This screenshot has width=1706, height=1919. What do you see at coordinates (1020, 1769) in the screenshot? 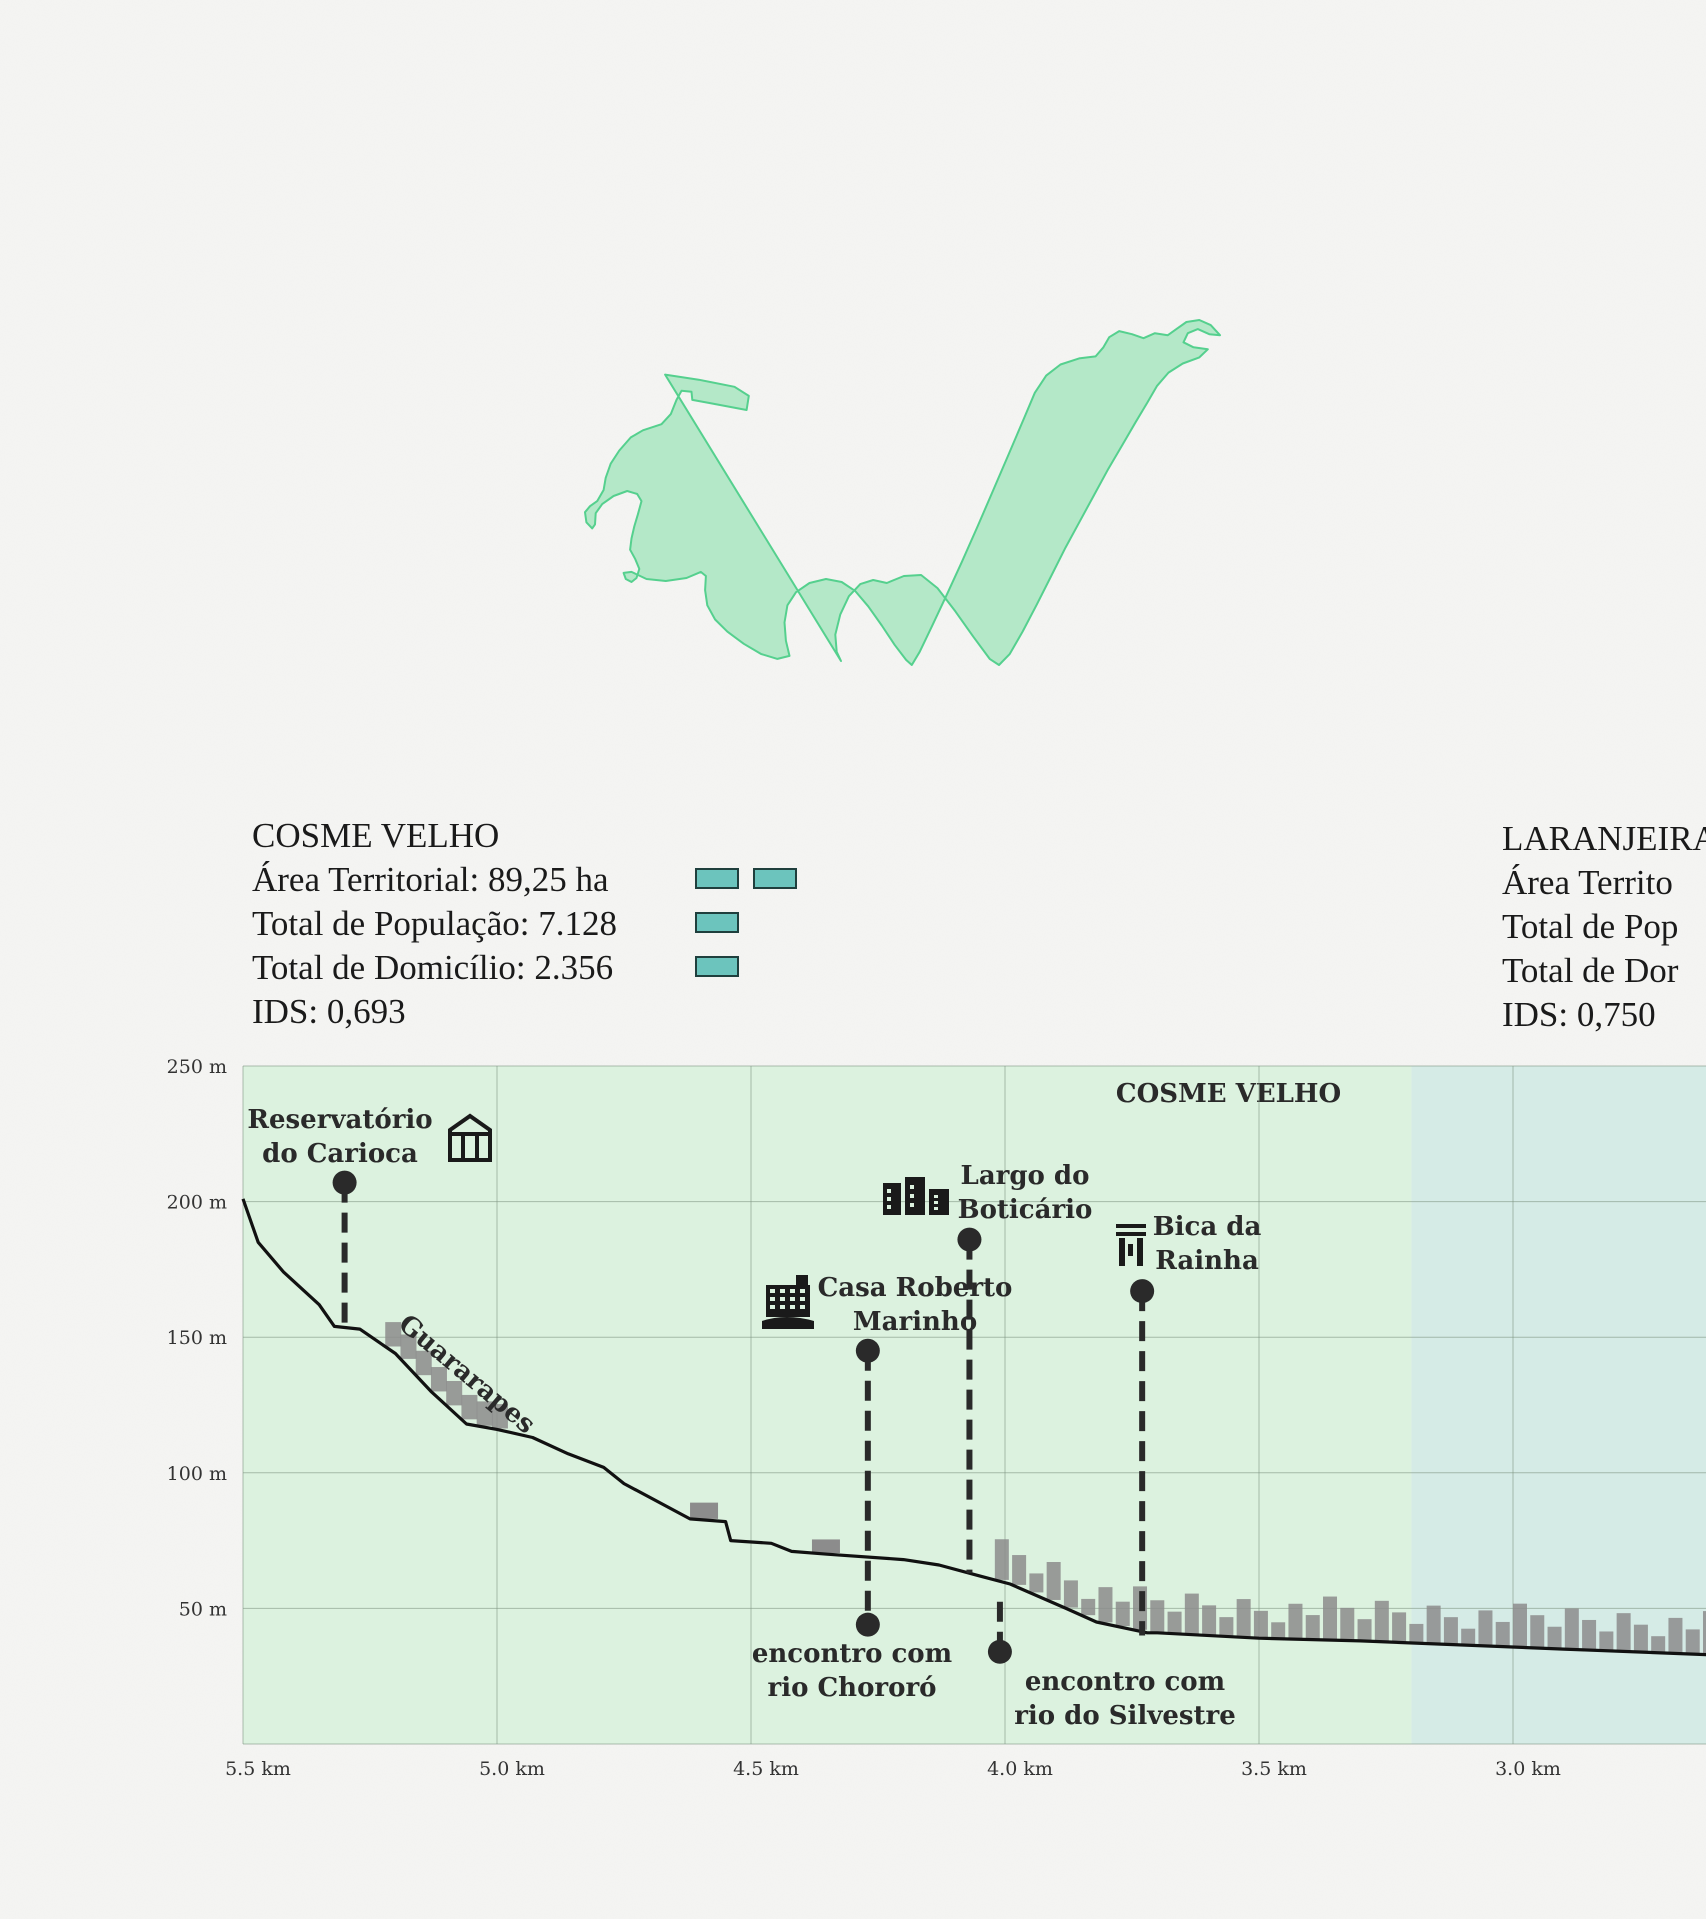
I see `x-tick-label: 4.0 km` at bounding box center [1020, 1769].